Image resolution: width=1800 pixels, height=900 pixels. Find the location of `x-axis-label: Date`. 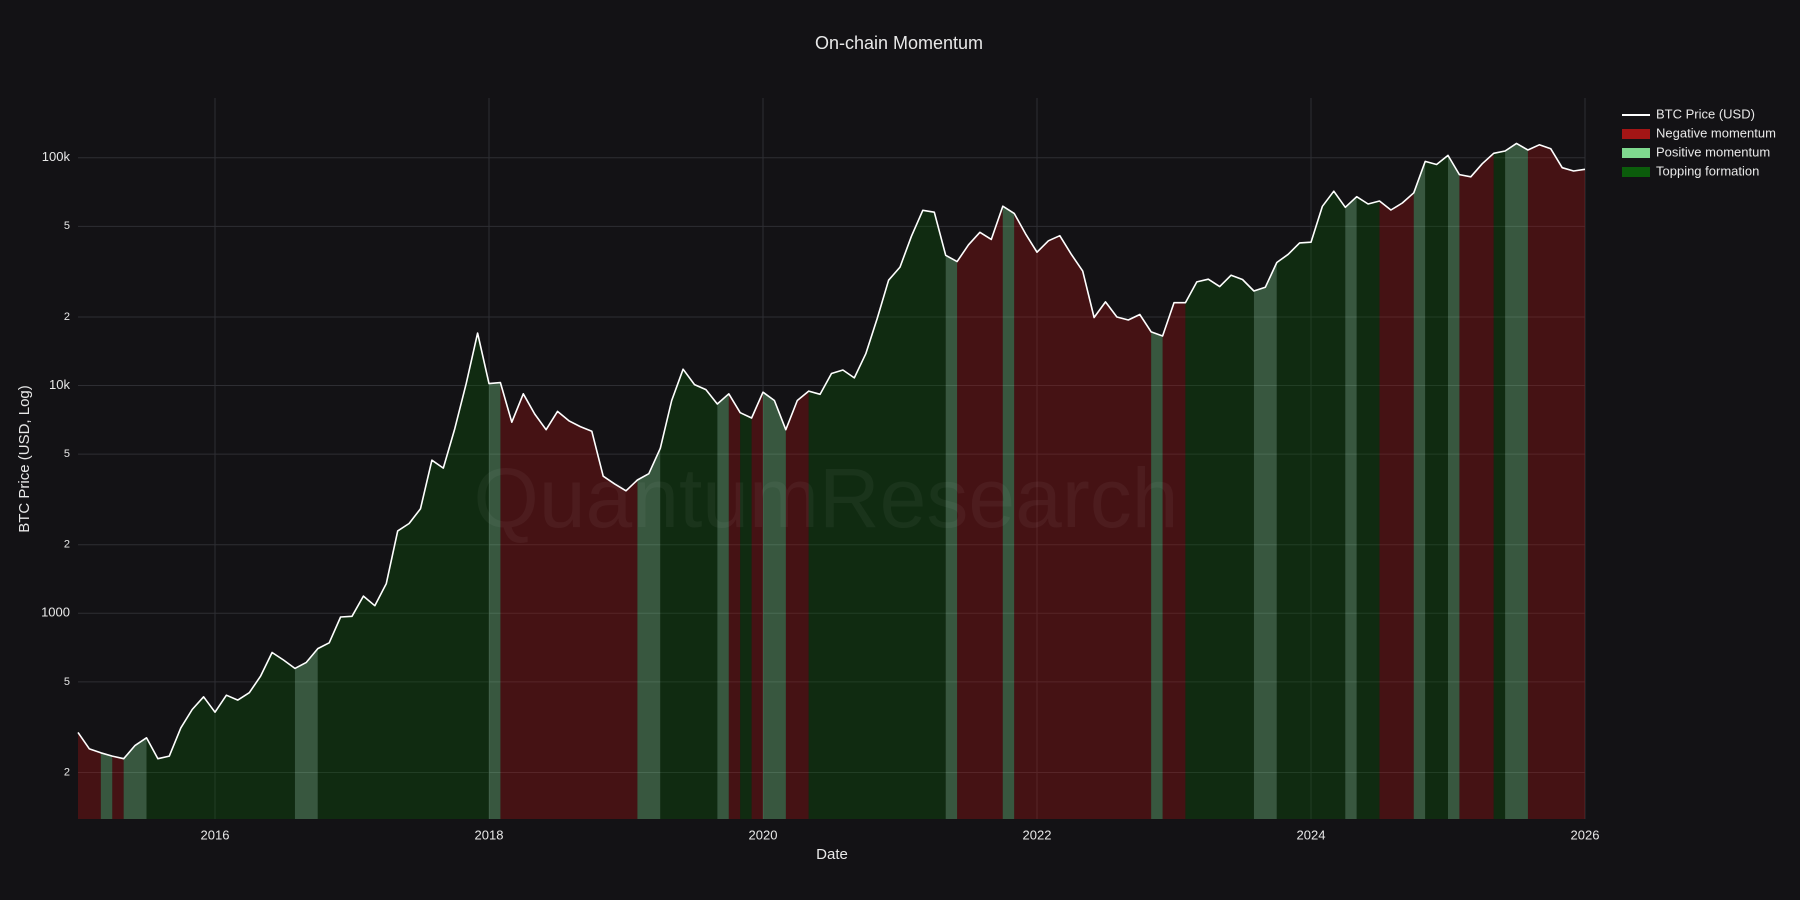

x-axis-label: Date is located at coordinates (832, 854).